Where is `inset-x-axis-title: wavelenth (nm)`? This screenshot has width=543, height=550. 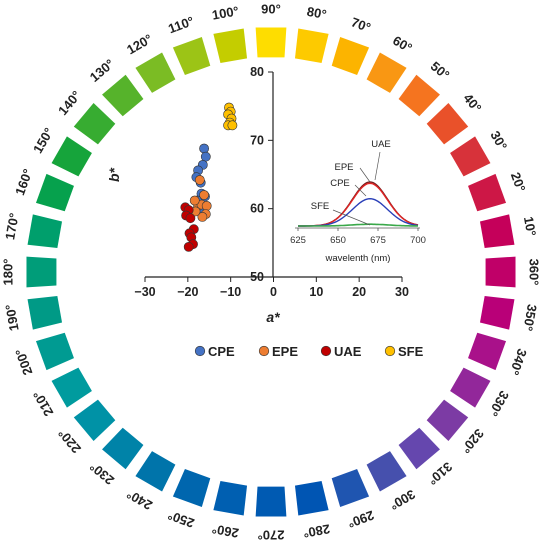
inset-x-axis-title: wavelenth (nm) is located at coordinates (358, 258).